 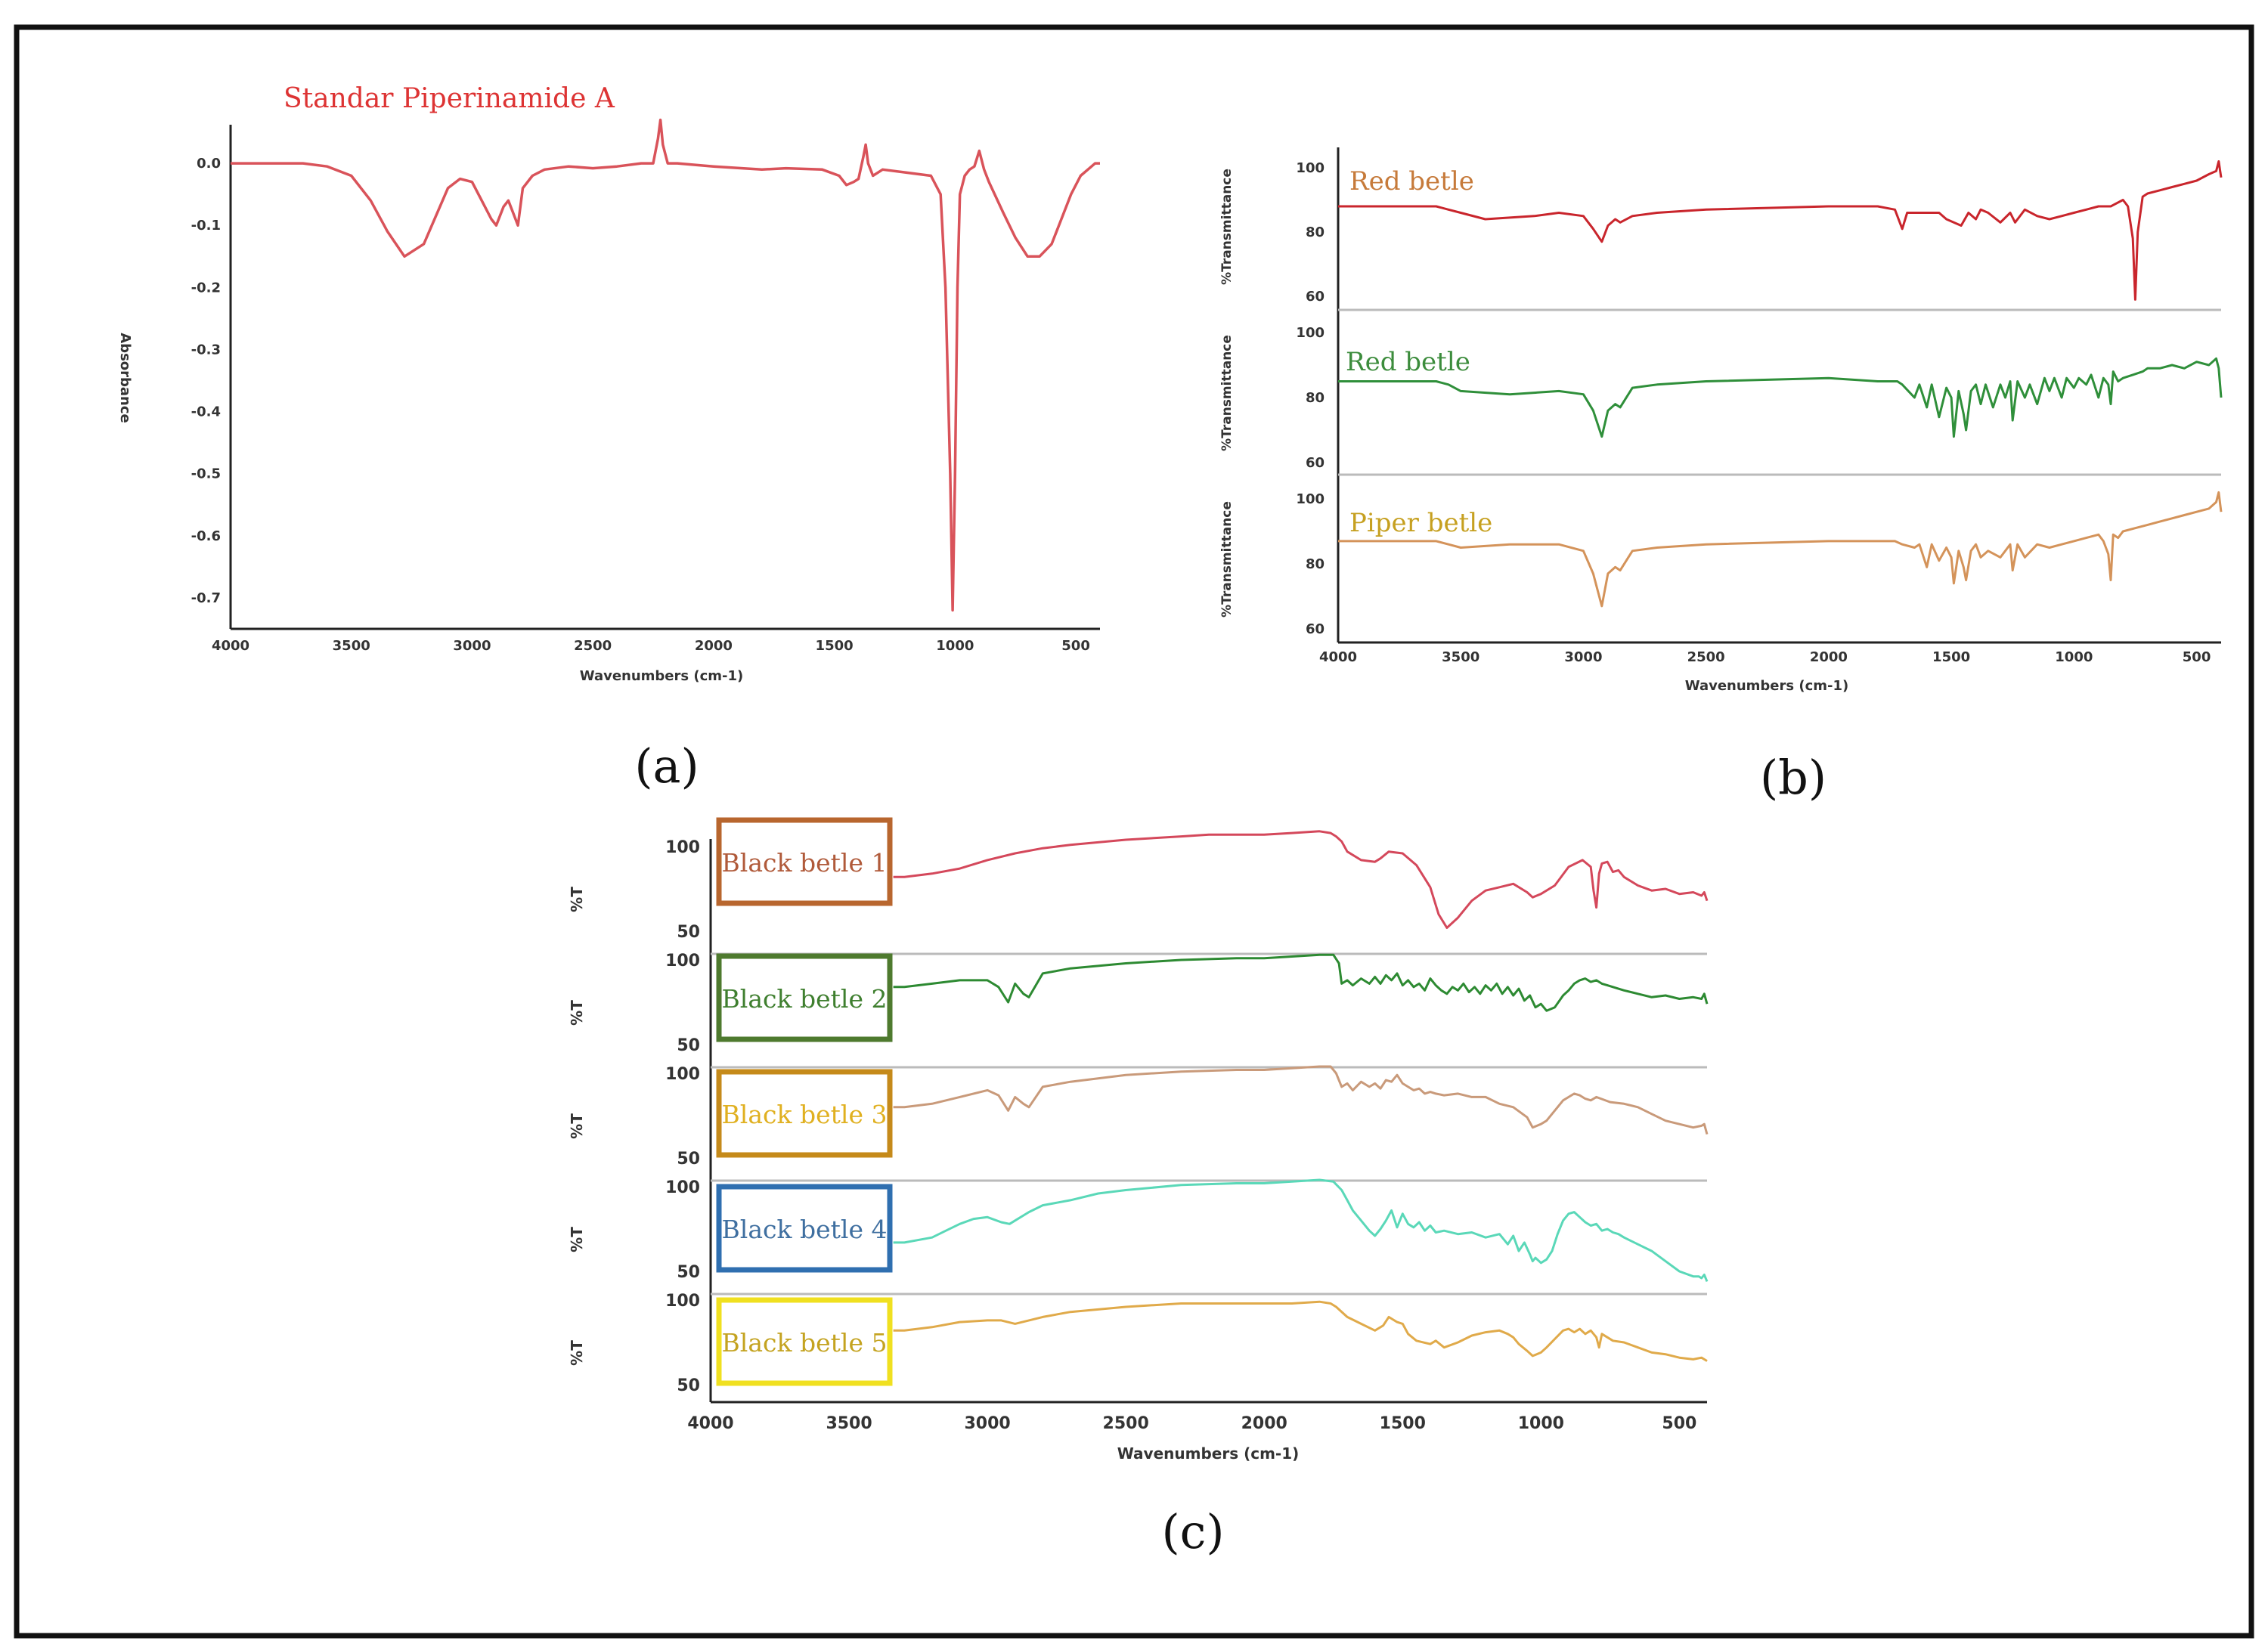 I want to click on panel-a-xtick-3: 2500, so click(x=593, y=646).